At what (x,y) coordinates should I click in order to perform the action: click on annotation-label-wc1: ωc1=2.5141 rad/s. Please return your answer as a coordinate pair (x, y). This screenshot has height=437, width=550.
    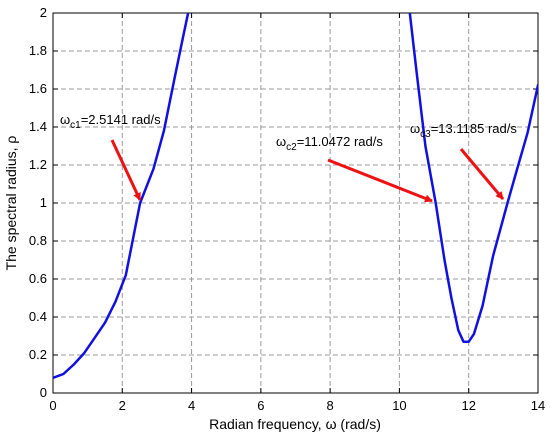
    Looking at the image, I should click on (110, 121).